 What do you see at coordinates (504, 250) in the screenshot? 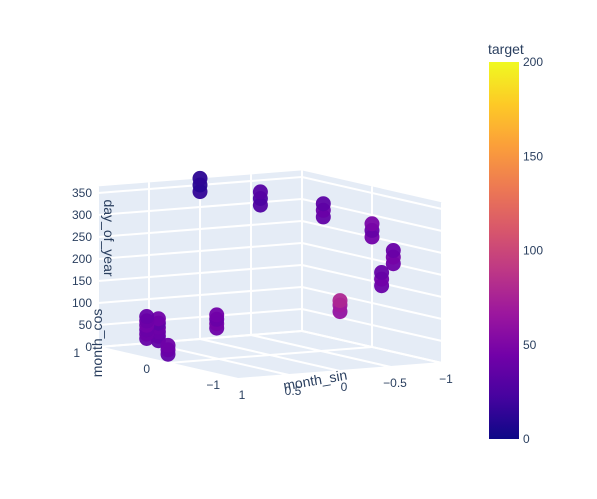
I see `colorbar` at bounding box center [504, 250].